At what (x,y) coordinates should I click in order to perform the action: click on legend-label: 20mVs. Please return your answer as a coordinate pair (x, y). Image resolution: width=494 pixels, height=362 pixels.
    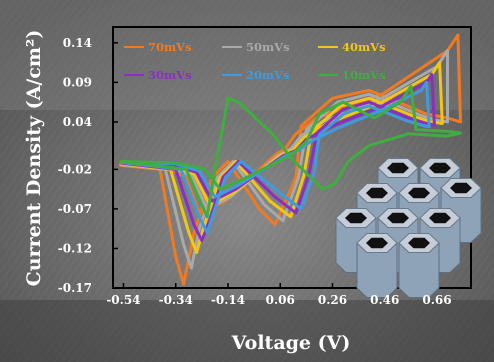
    Looking at the image, I should click on (268, 75).